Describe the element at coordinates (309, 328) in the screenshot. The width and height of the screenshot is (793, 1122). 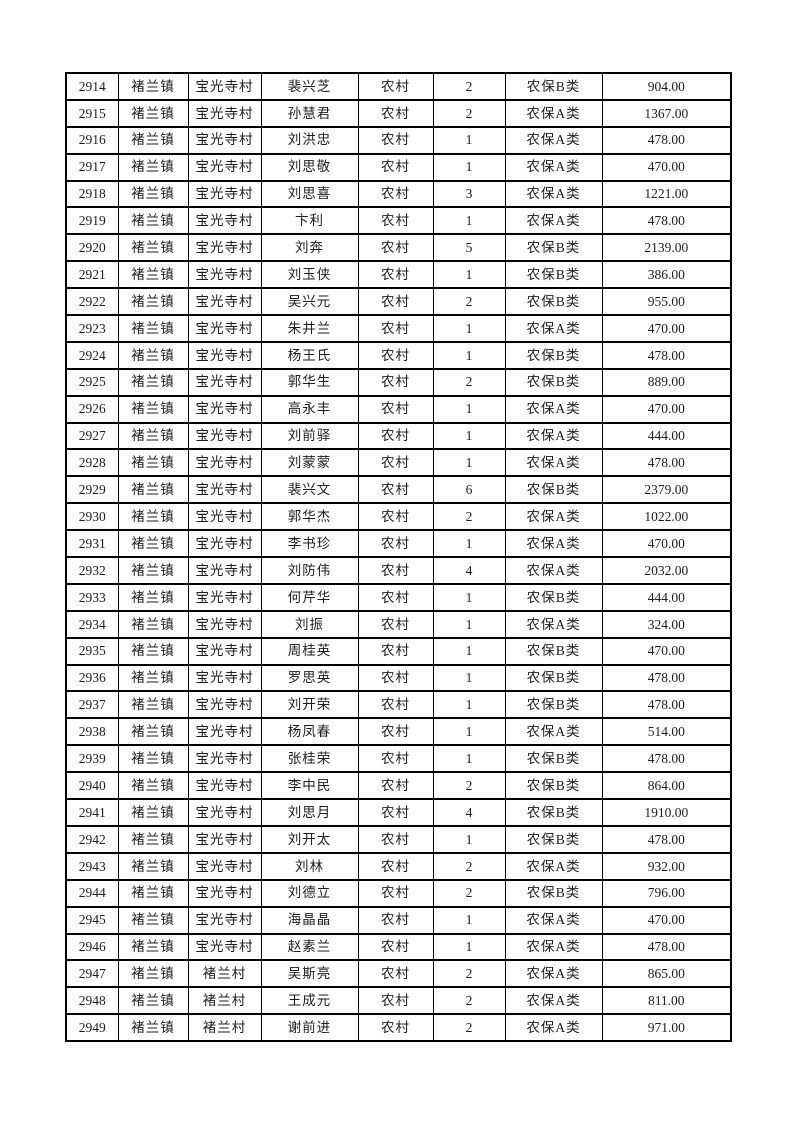
I see `table-cell-姓名: 朱井兰` at that location.